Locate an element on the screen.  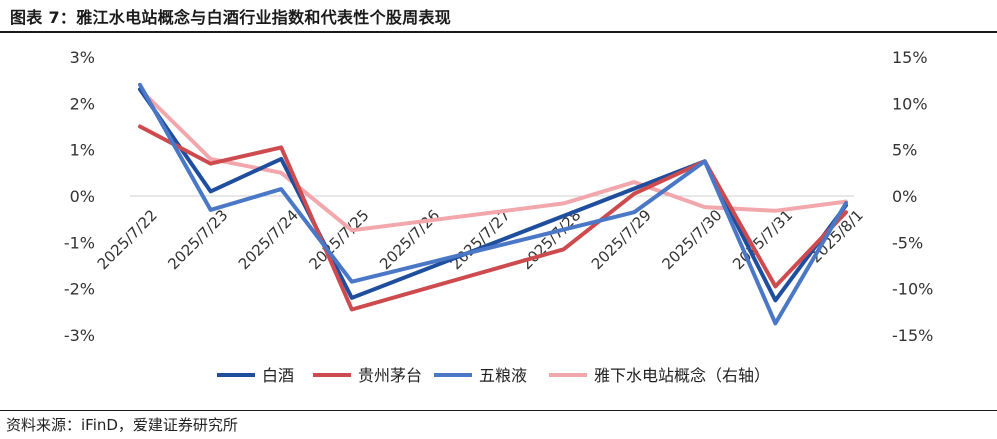
right-tick-label: 0% is located at coordinates (904, 196).